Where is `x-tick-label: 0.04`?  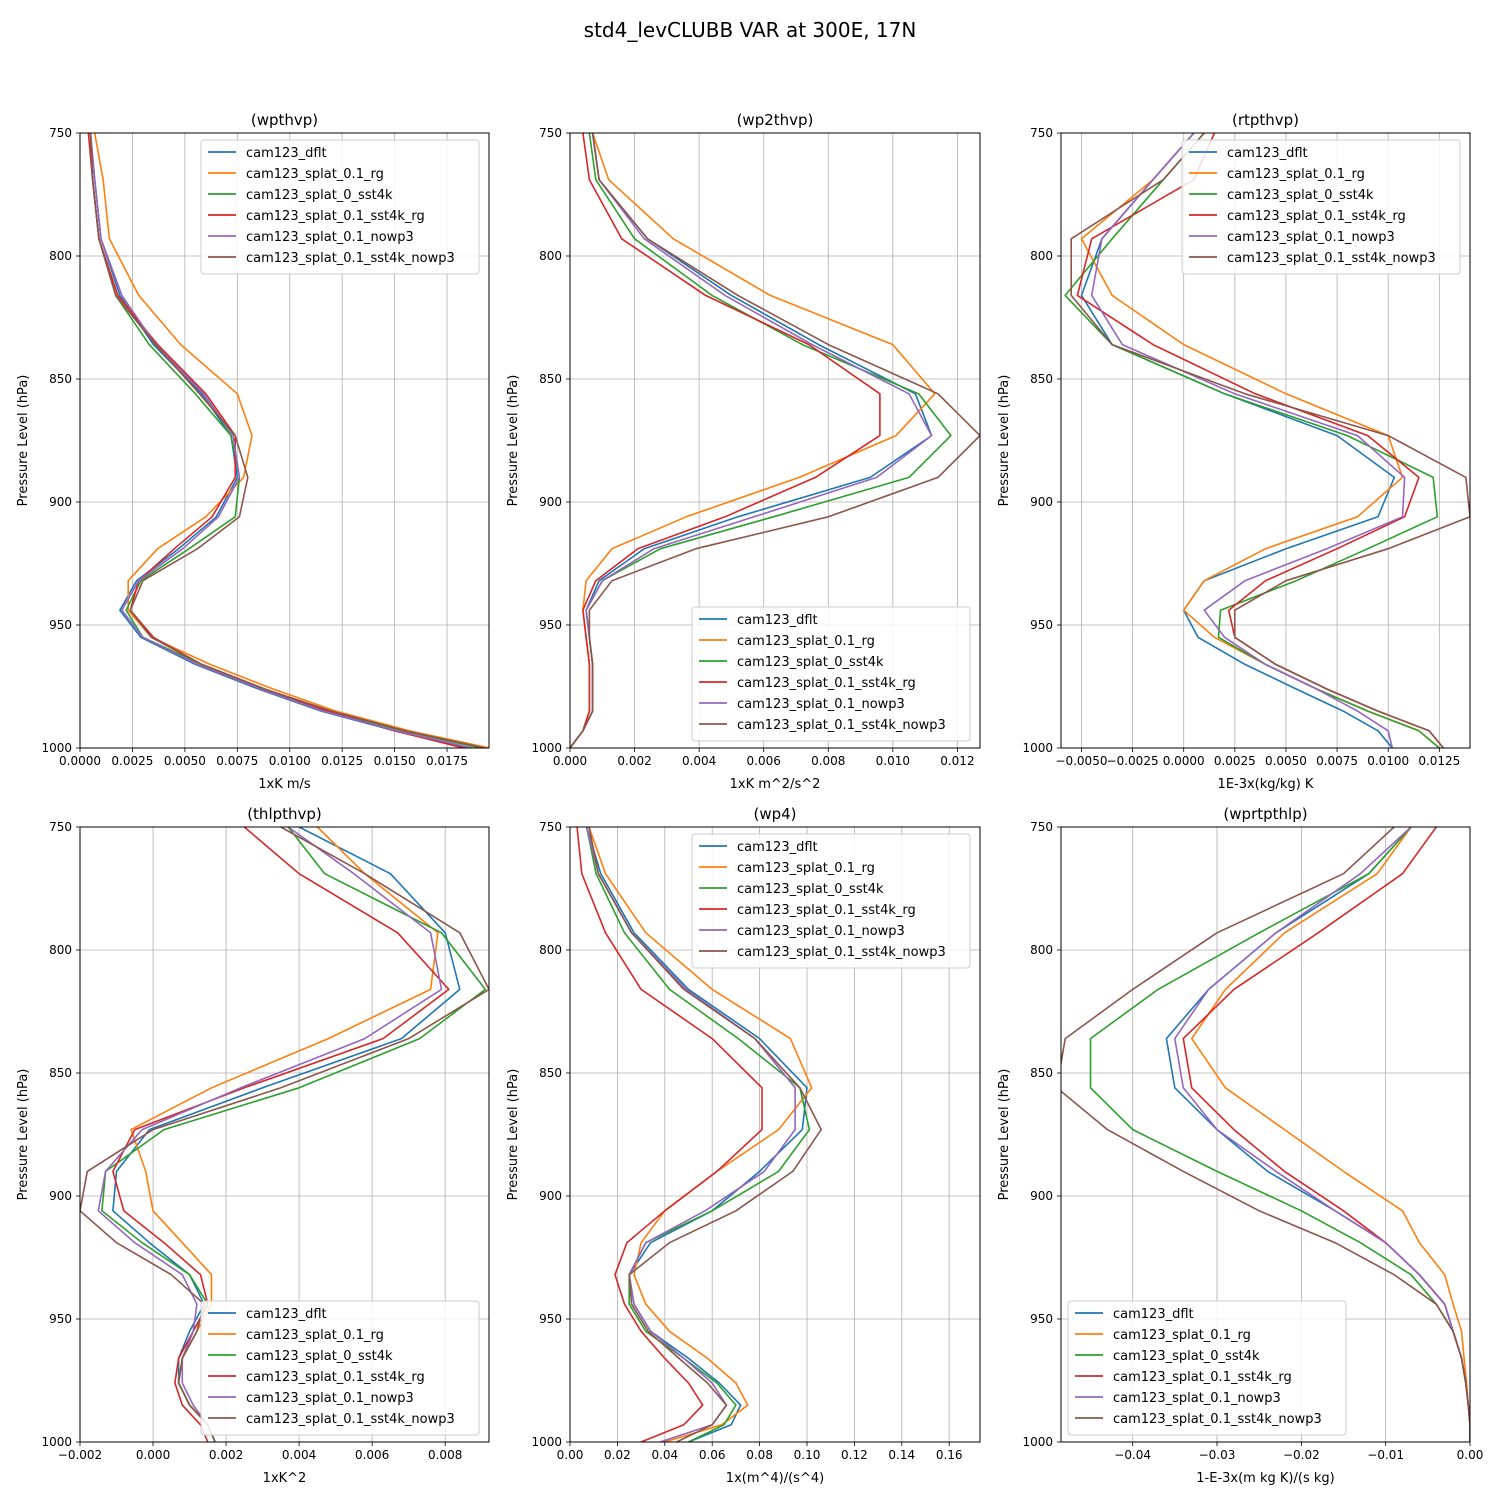
x-tick-label: 0.04 is located at coordinates (664, 1455).